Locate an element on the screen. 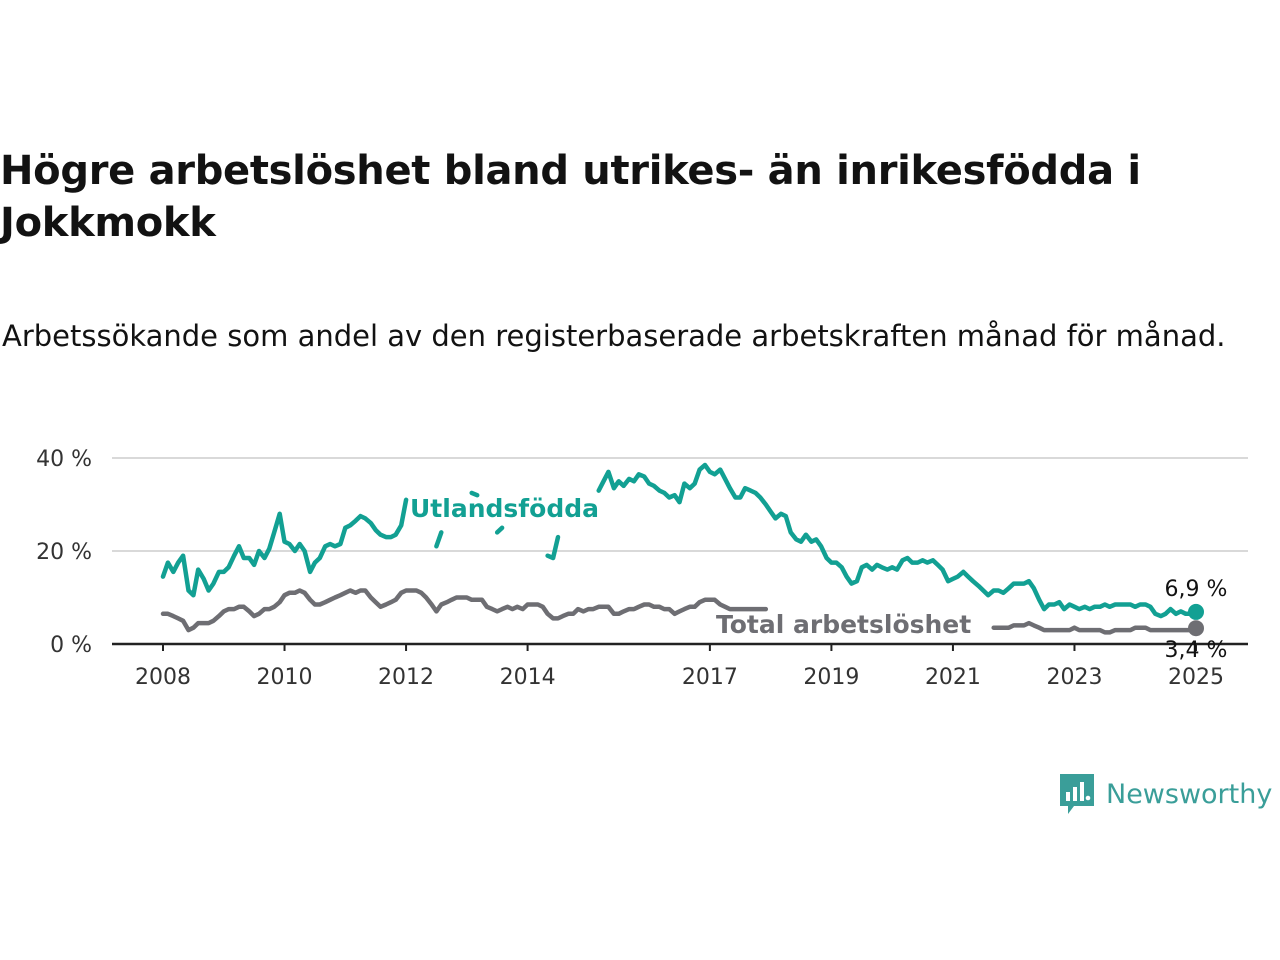 The image size is (1280, 960). newsworthy-logo-icon is located at coordinates (1077, 794).